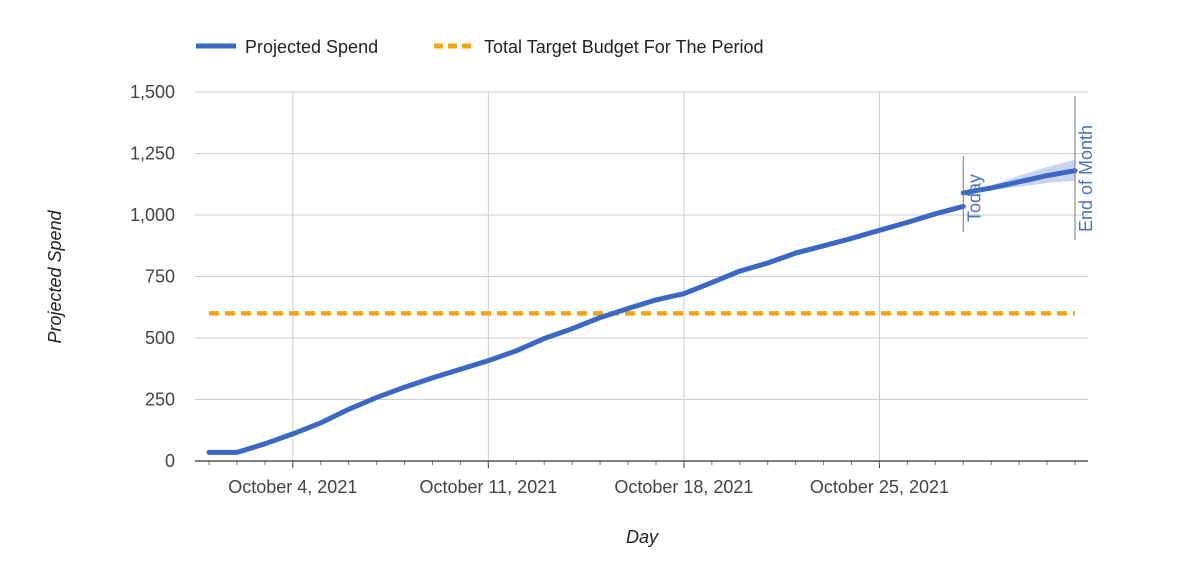 The width and height of the screenshot is (1203, 565). I want to click on end-of-month-annotation-label: End of Month, so click(1086, 178).